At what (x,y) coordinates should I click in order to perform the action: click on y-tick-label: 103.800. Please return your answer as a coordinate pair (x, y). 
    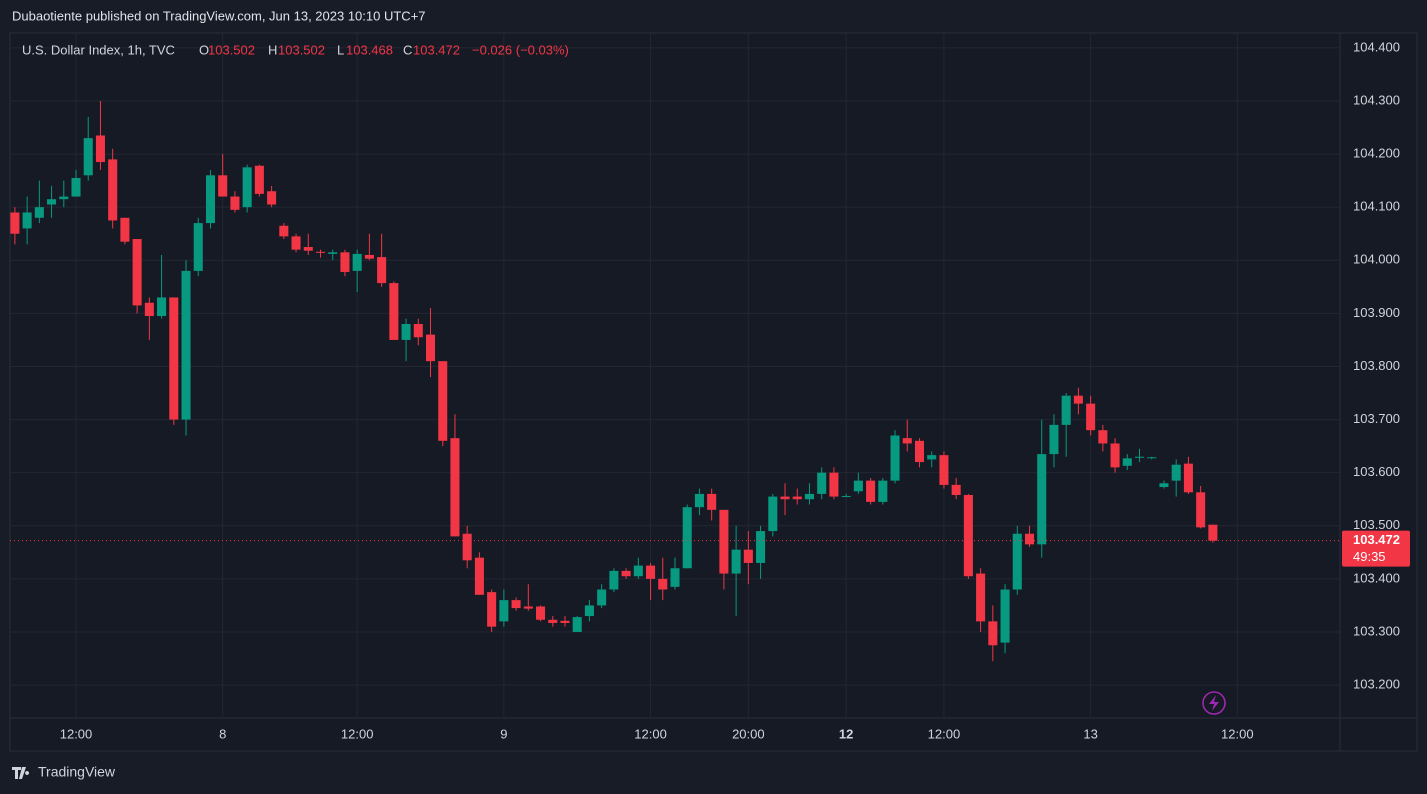
    Looking at the image, I should click on (1376, 365).